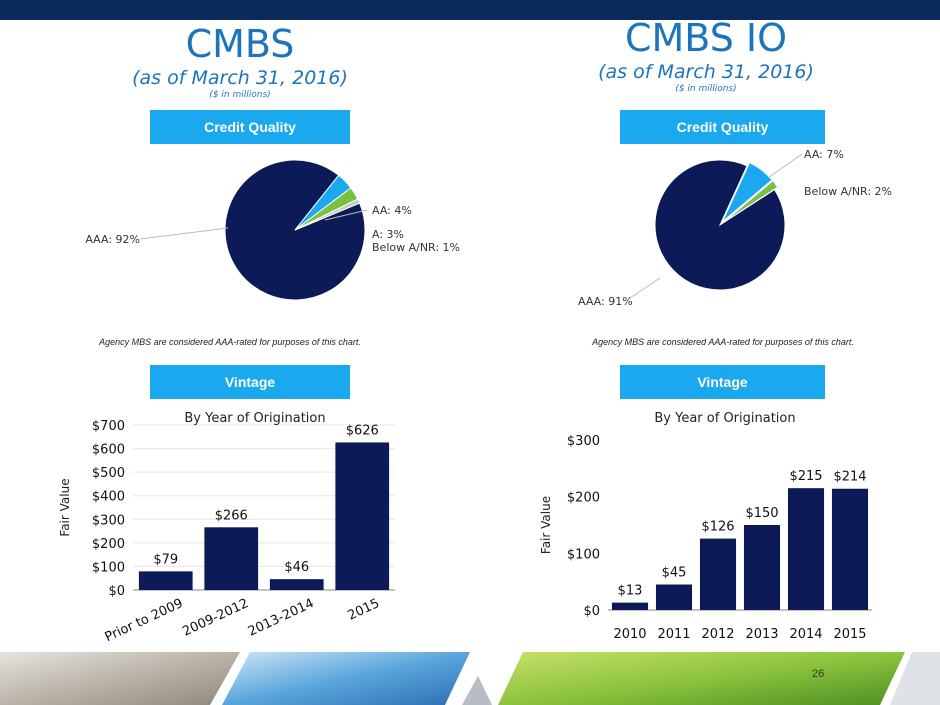 The width and height of the screenshot is (940, 705). Describe the element at coordinates (112, 239) in the screenshot. I see `pie-label-aaa: AAA: 92%` at that location.